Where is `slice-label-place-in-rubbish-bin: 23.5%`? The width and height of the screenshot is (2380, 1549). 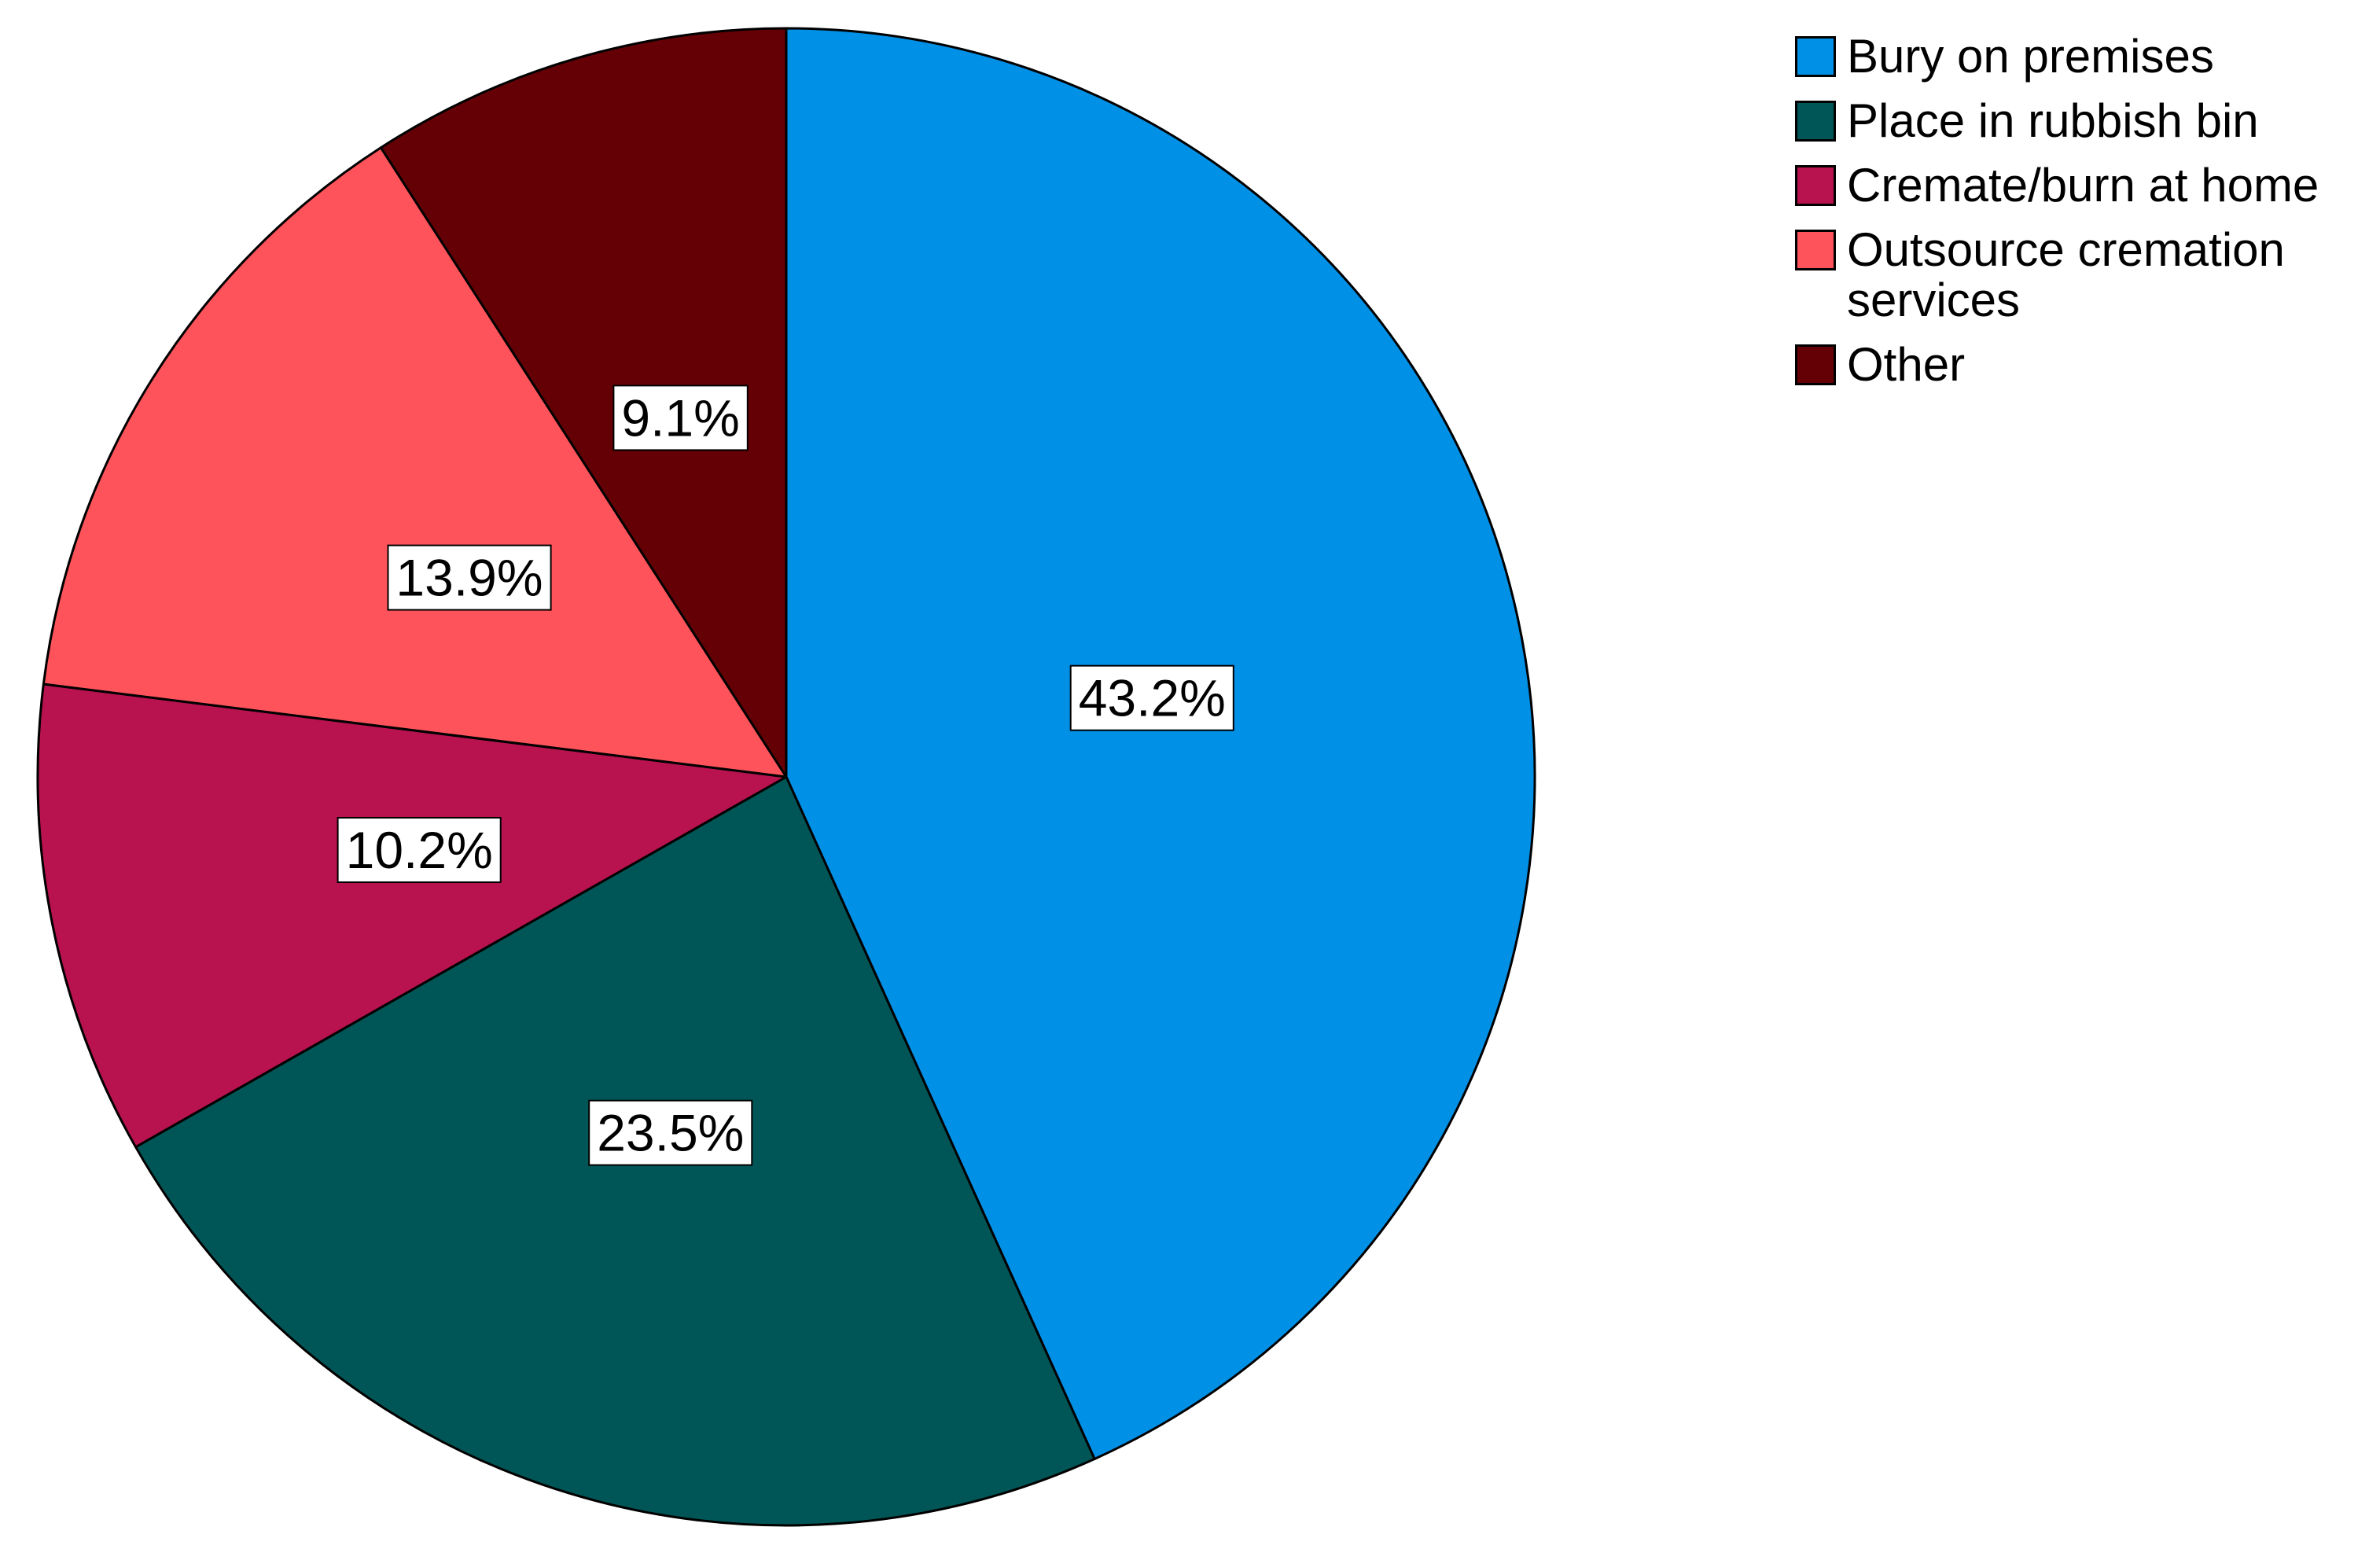
slice-label-place-in-rubbish-bin: 23.5% is located at coordinates (670, 1132).